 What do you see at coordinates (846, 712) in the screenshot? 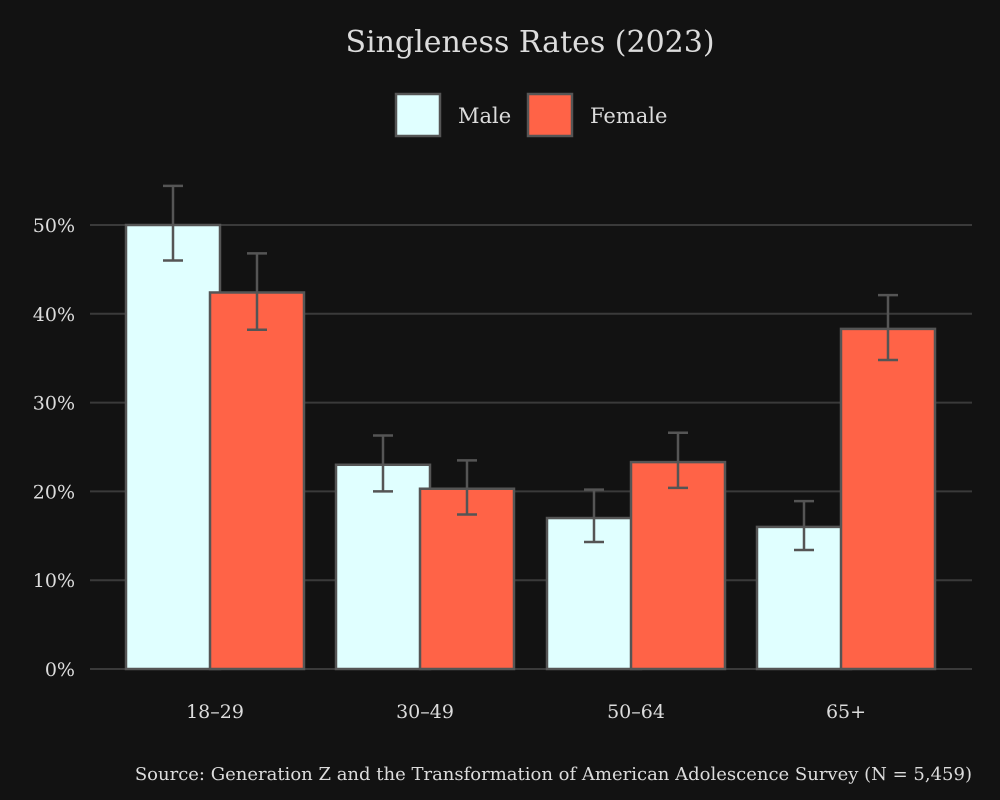
I see `x-tick-label: 65+` at bounding box center [846, 712].